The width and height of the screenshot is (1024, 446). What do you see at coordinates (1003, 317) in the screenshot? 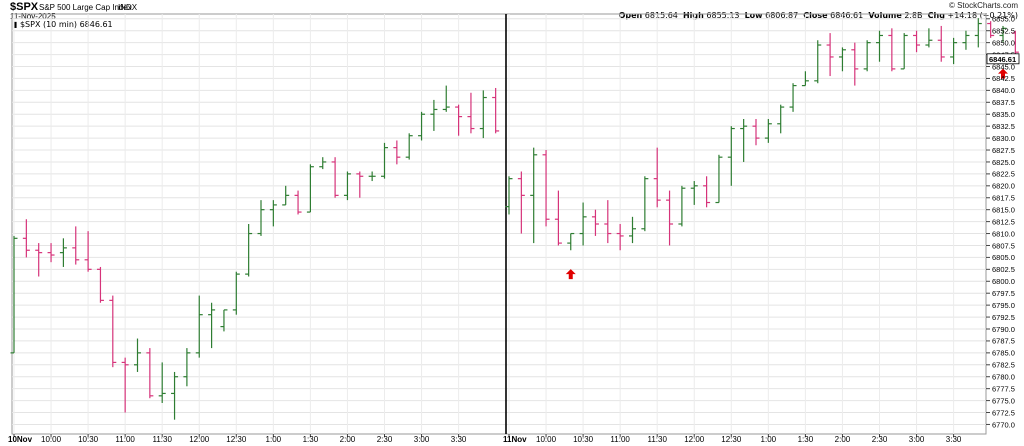
I see `y-tick-label: 6792.5` at bounding box center [1003, 317].